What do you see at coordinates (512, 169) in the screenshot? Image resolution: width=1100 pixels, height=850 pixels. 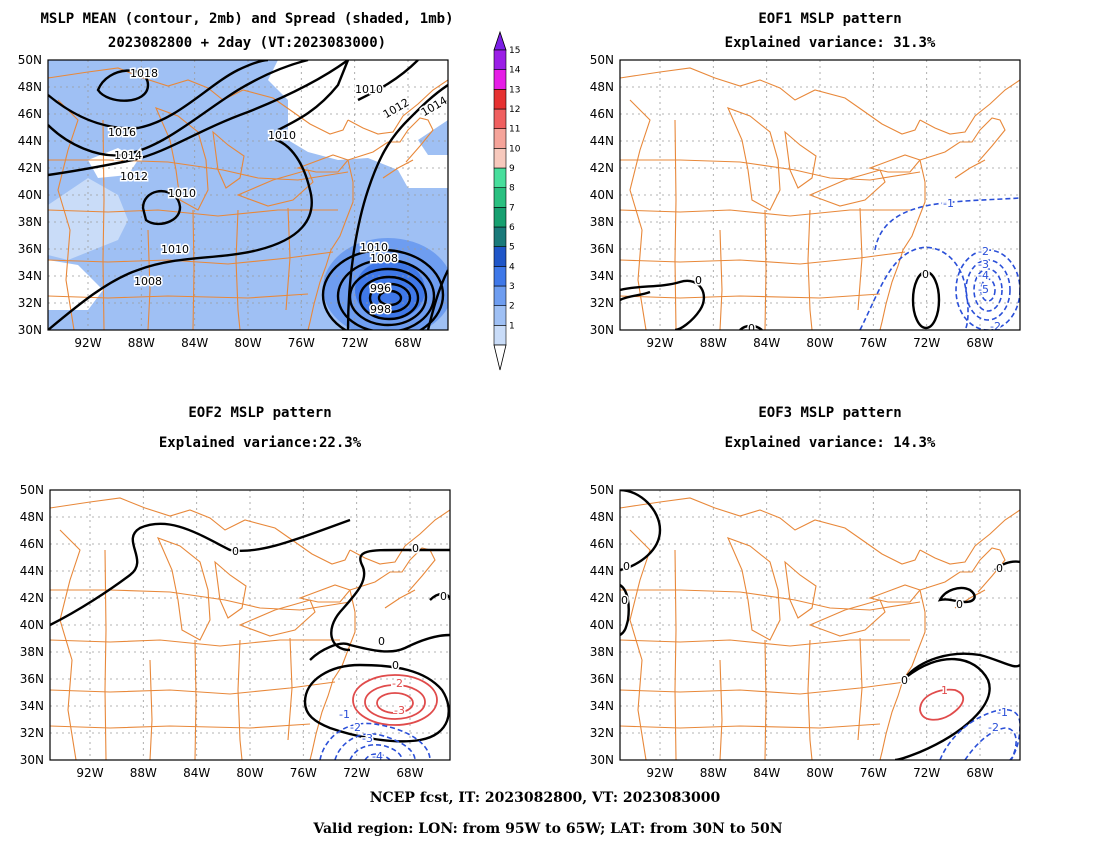 I see `colorbar-label: 9` at bounding box center [512, 169].